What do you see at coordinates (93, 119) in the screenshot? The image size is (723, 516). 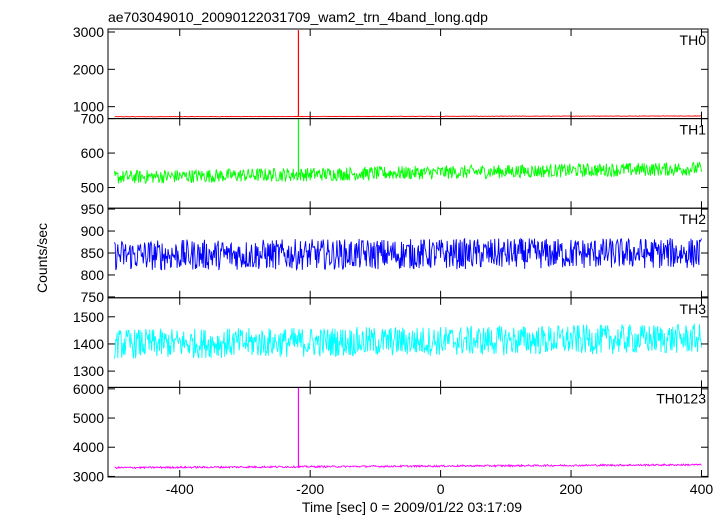 I see `y-tick-label: 700` at bounding box center [93, 119].